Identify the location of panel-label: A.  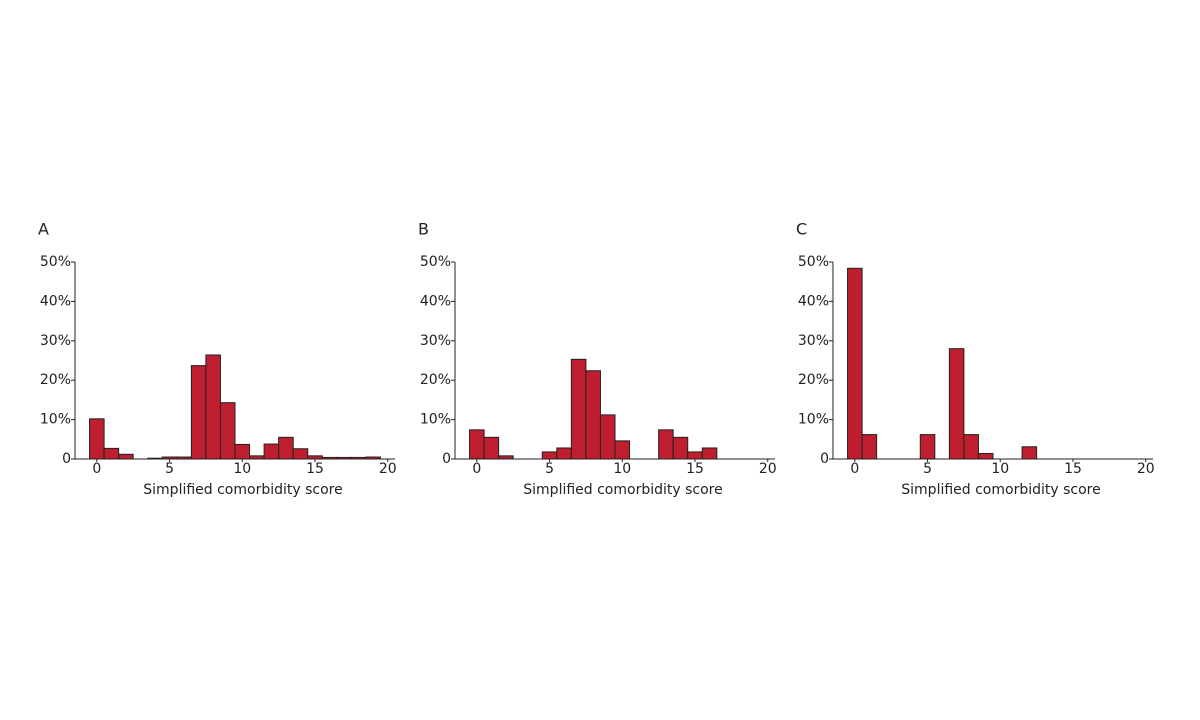
(43, 229).